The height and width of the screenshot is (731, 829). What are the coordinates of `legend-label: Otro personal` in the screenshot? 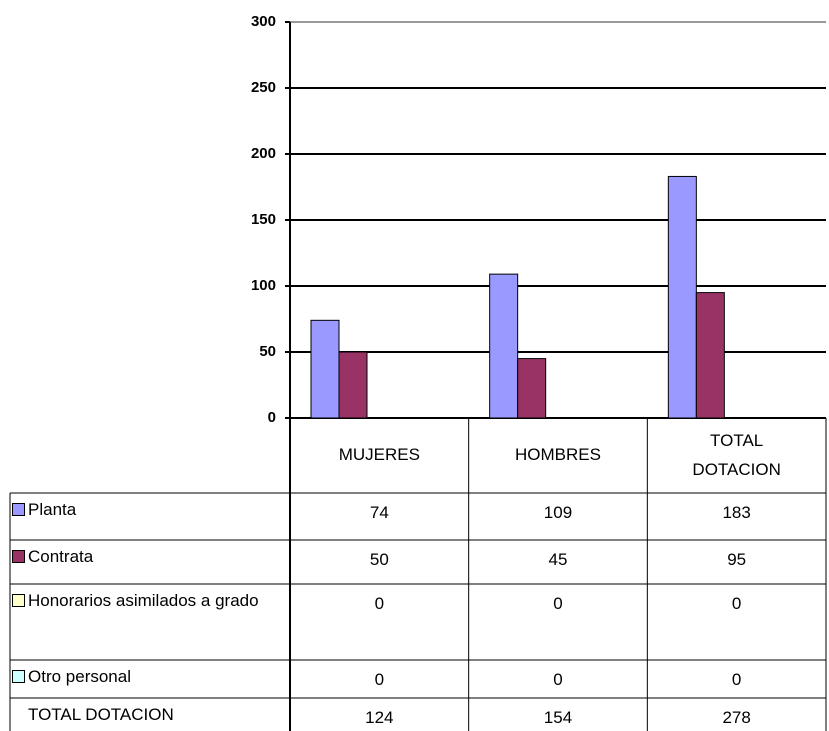 It's located at (79, 676).